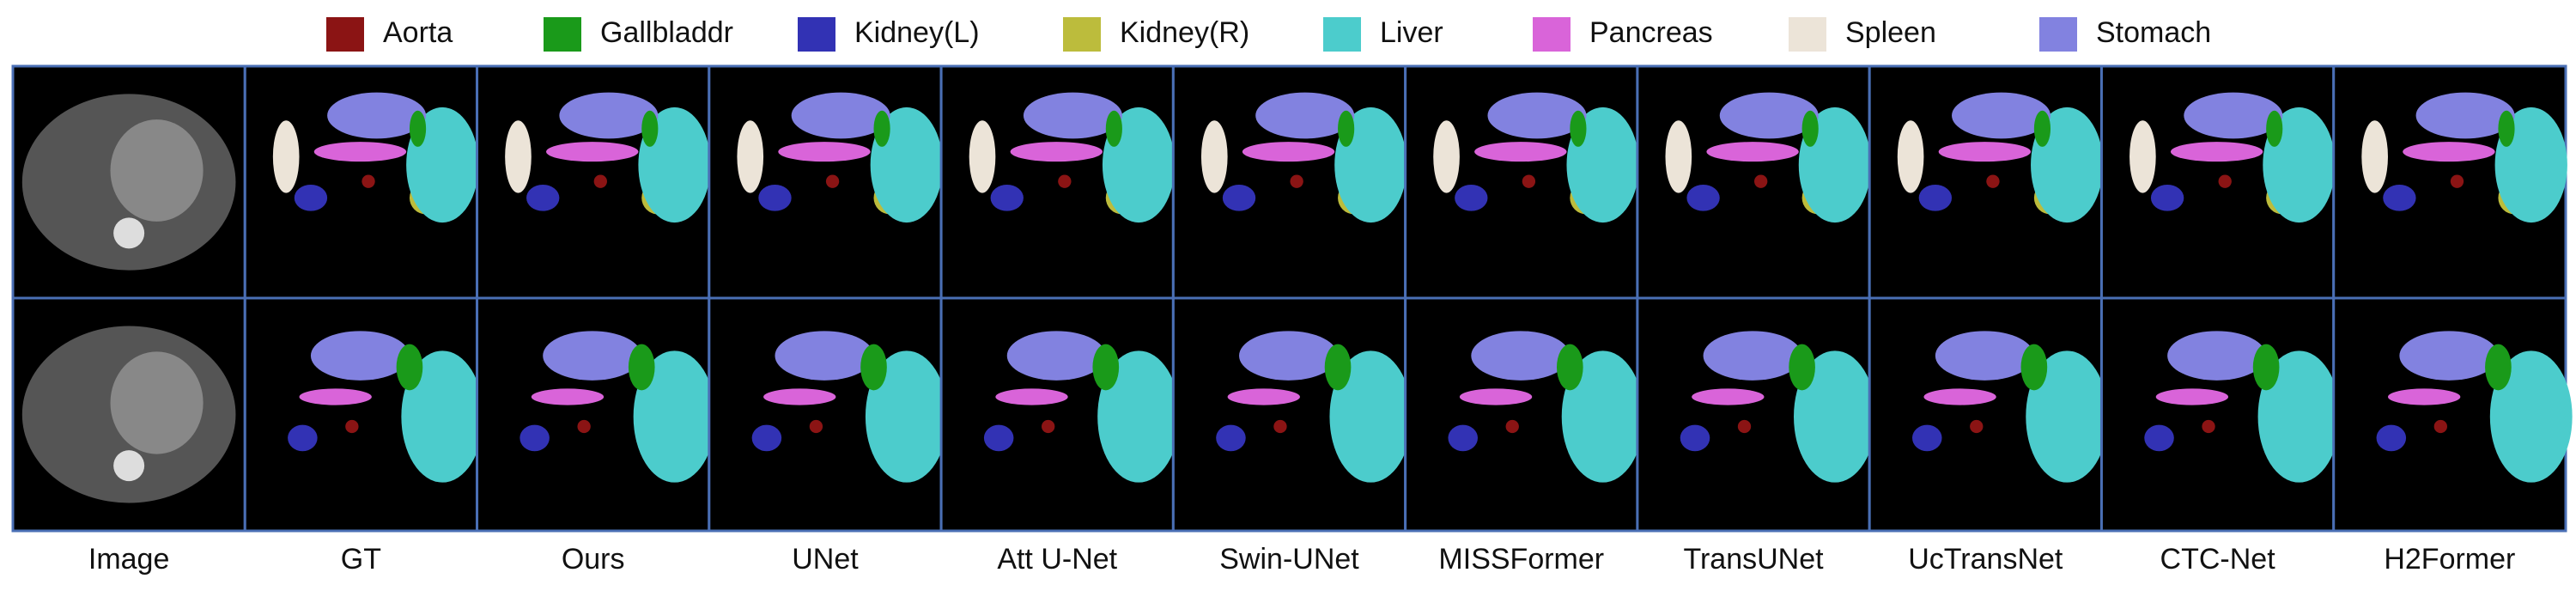 The image size is (2576, 597). I want to click on legend-label: Kidney(R), so click(1184, 32).